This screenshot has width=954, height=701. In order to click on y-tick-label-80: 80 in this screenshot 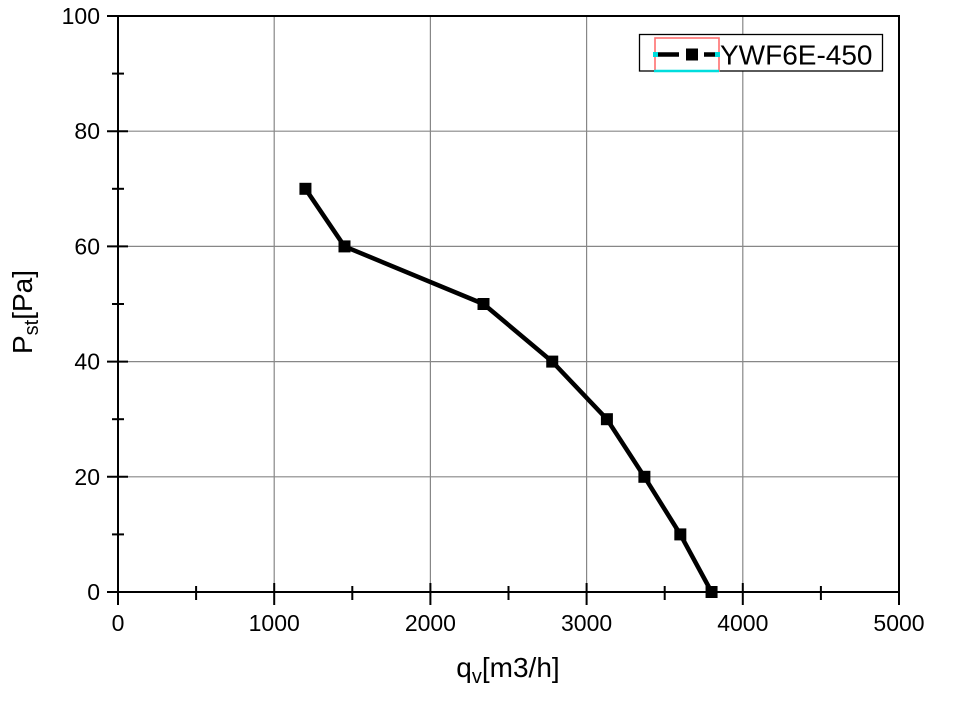, I will do `click(87, 131)`.